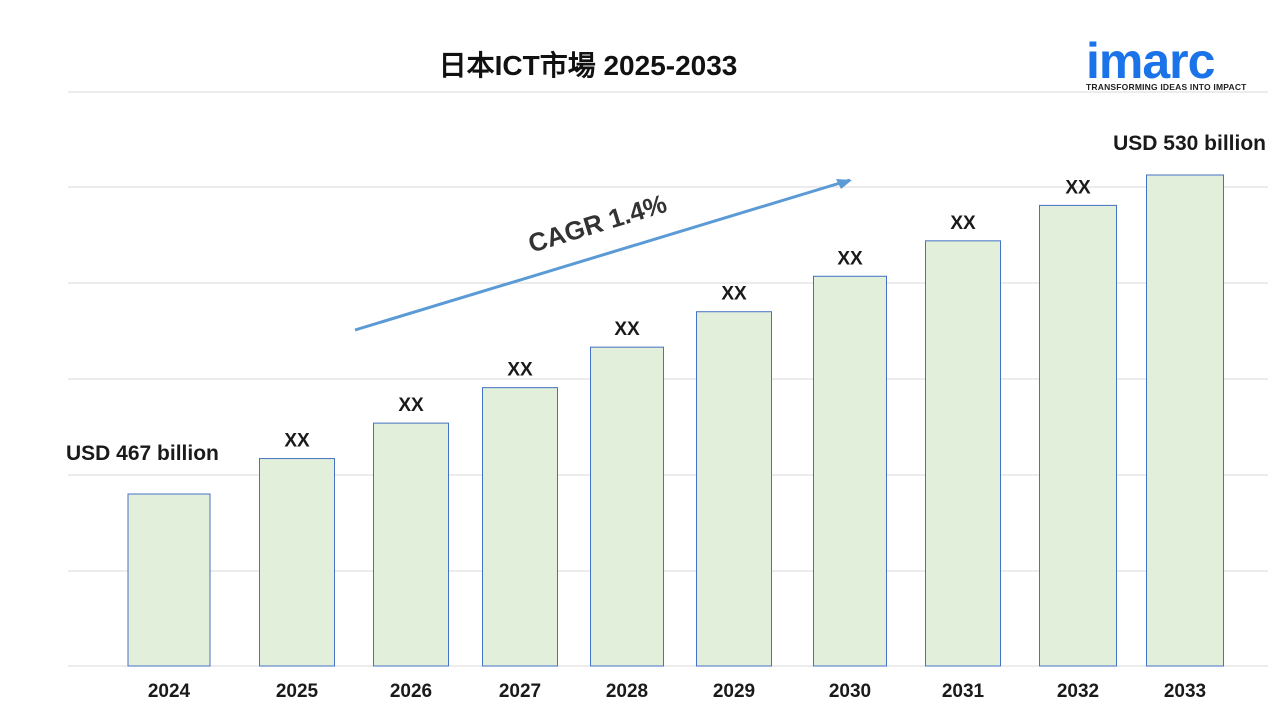  What do you see at coordinates (734, 691) in the screenshot?
I see `x-tick-2029: 2029` at bounding box center [734, 691].